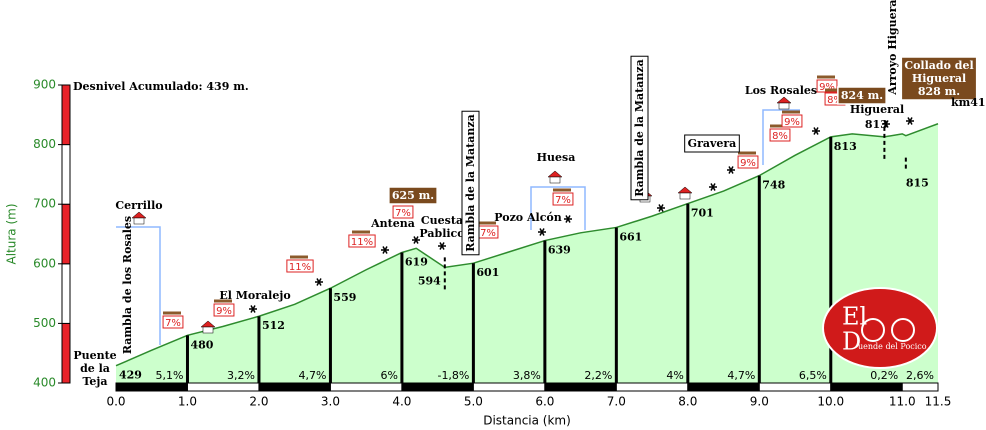 The image size is (986, 430). I want to click on y-tick-label: 800, so click(44, 144).